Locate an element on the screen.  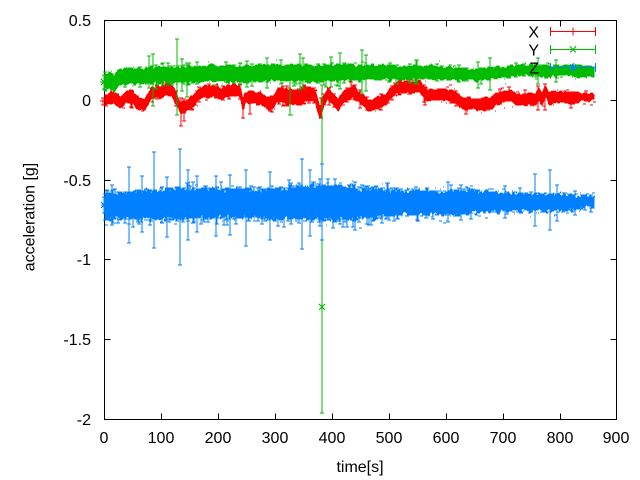
svg-text: 600 is located at coordinates (446, 438).